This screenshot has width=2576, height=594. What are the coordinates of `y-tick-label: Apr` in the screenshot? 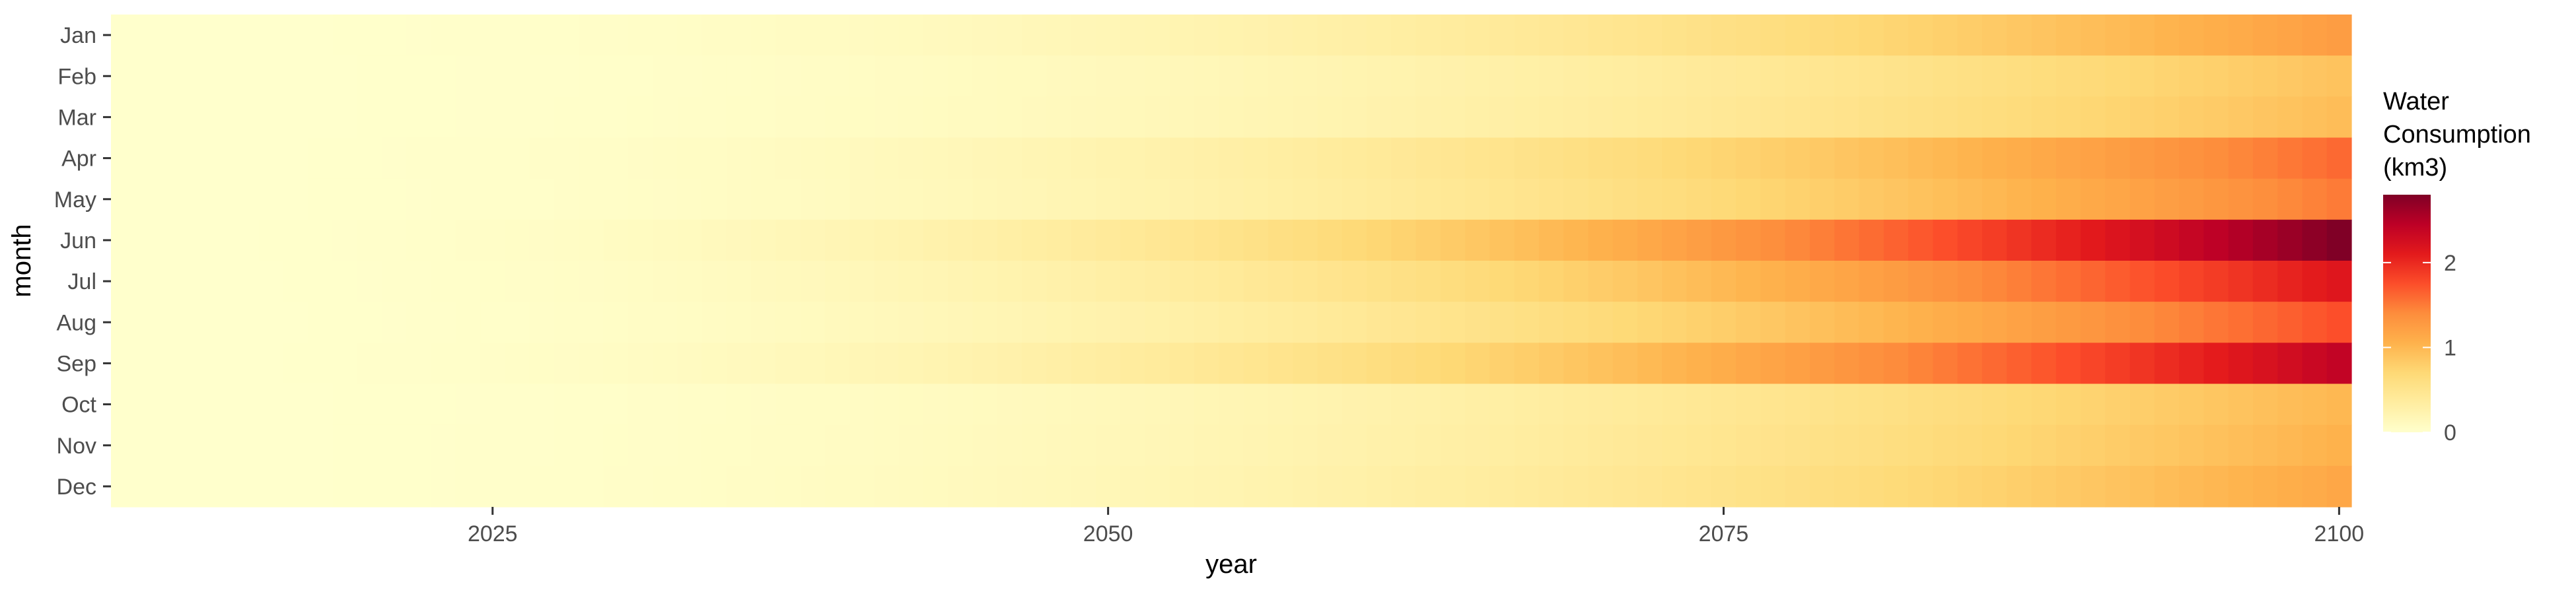 It's located at (78, 159).